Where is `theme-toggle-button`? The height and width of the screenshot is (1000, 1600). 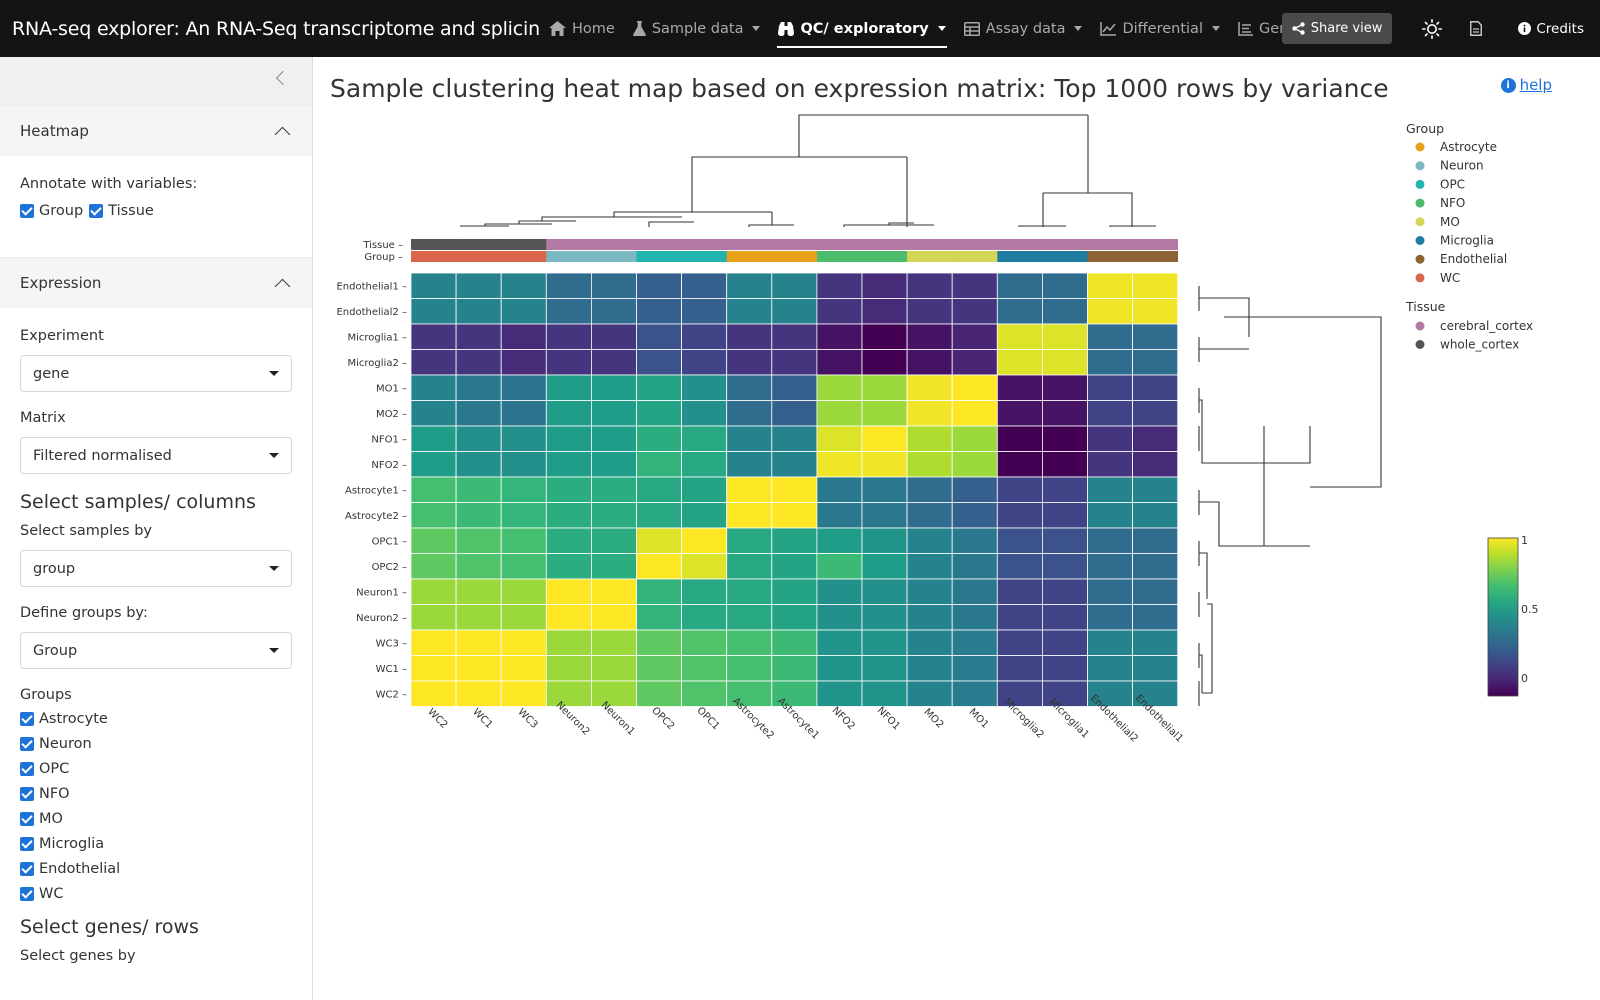 theme-toggle-button is located at coordinates (1432, 28).